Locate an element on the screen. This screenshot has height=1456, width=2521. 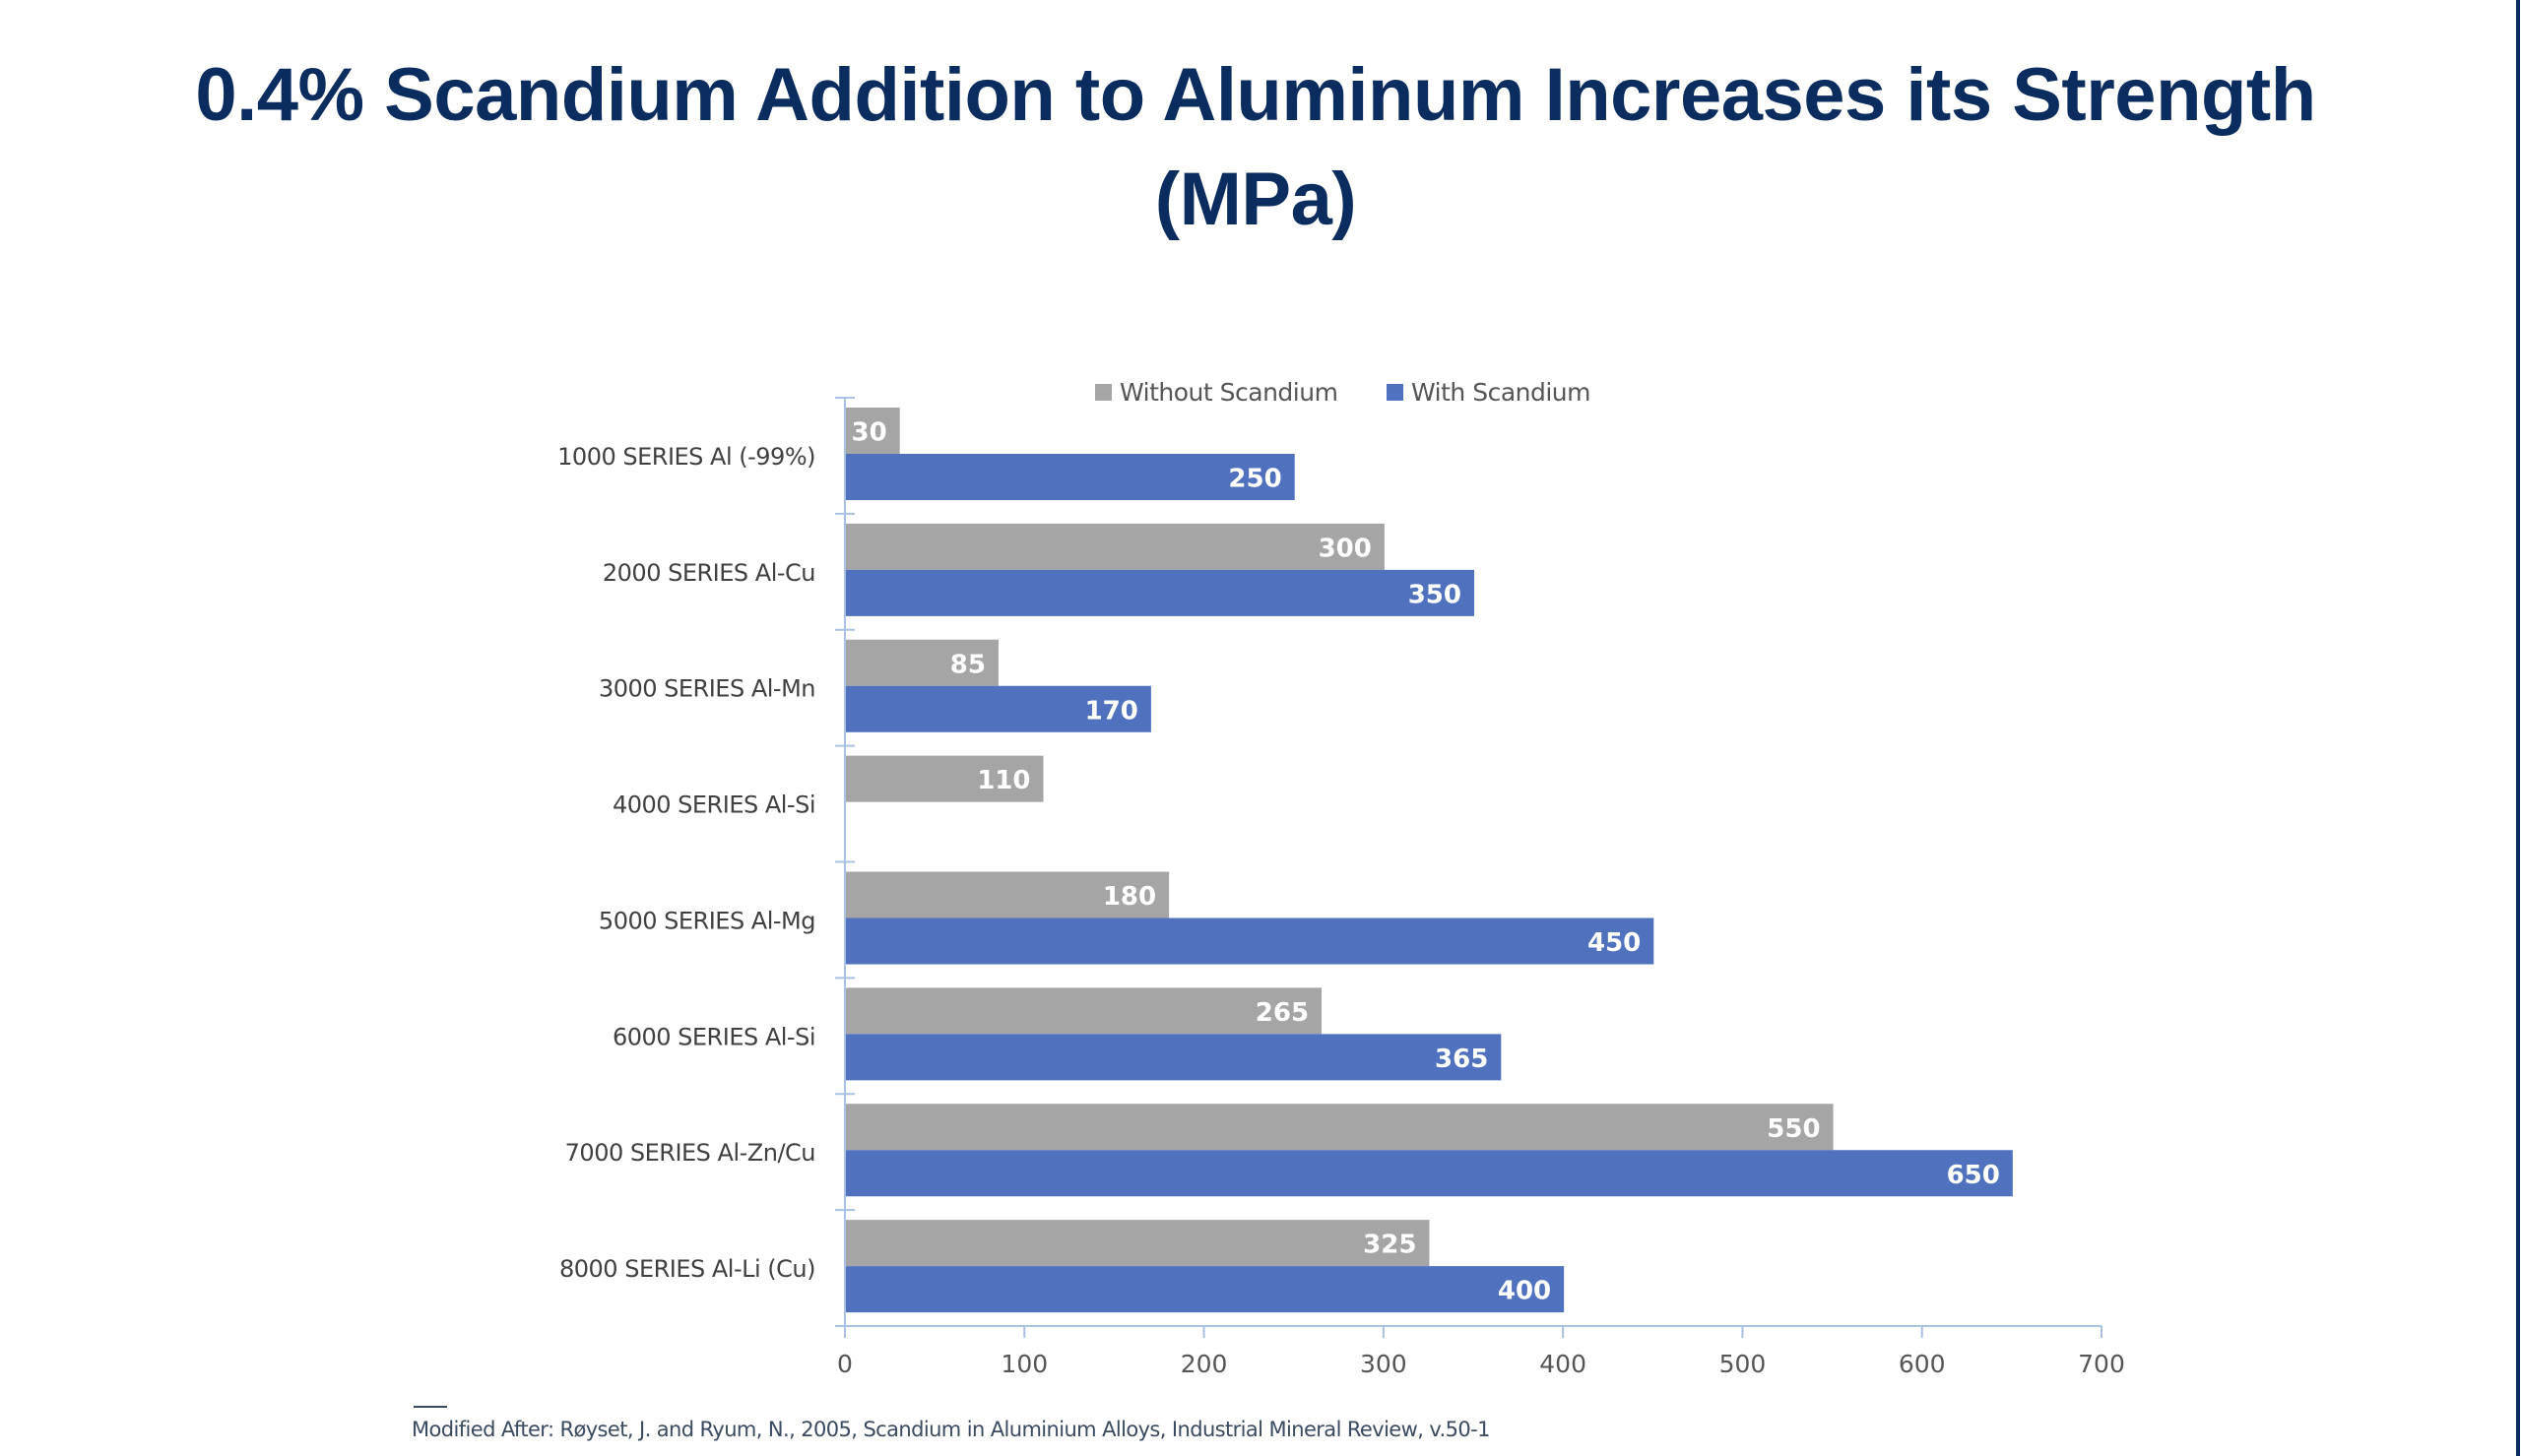
data-label: 550 is located at coordinates (1793, 1129).